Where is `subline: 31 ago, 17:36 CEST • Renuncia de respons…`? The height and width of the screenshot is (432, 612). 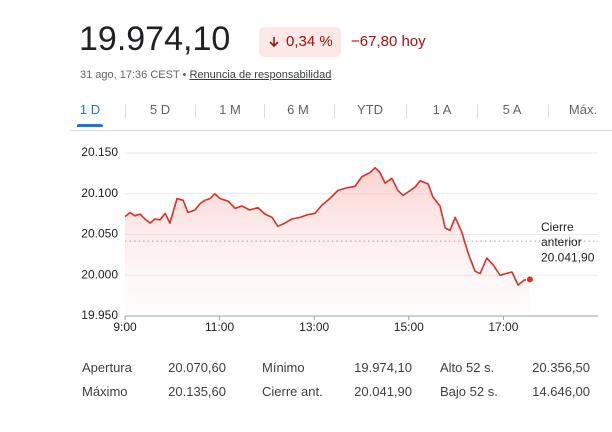
subline: 31 ago, 17:36 CEST • Renuncia de respons… is located at coordinates (205, 75).